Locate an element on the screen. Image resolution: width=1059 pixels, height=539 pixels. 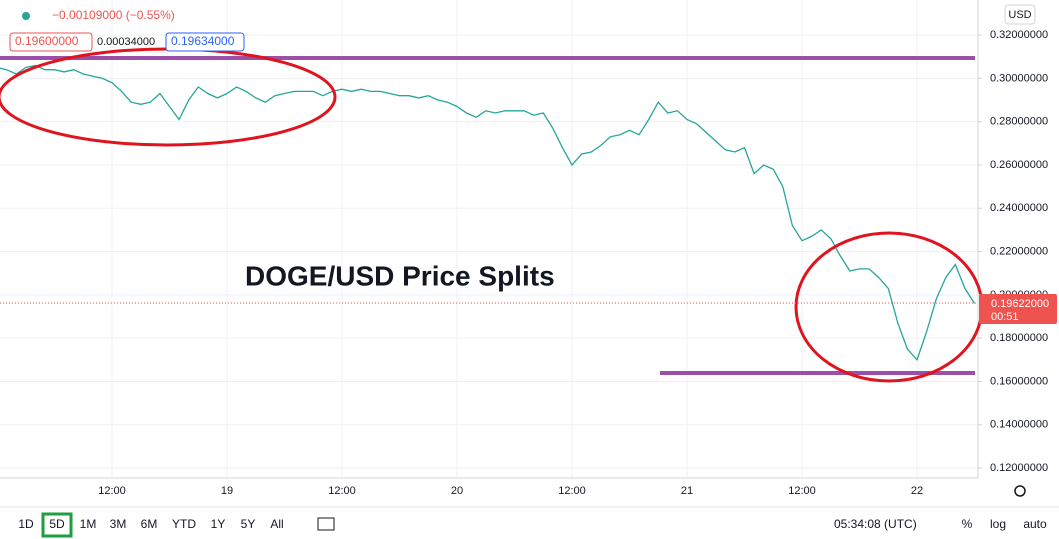
price-tag is located at coordinates (1018, 309).